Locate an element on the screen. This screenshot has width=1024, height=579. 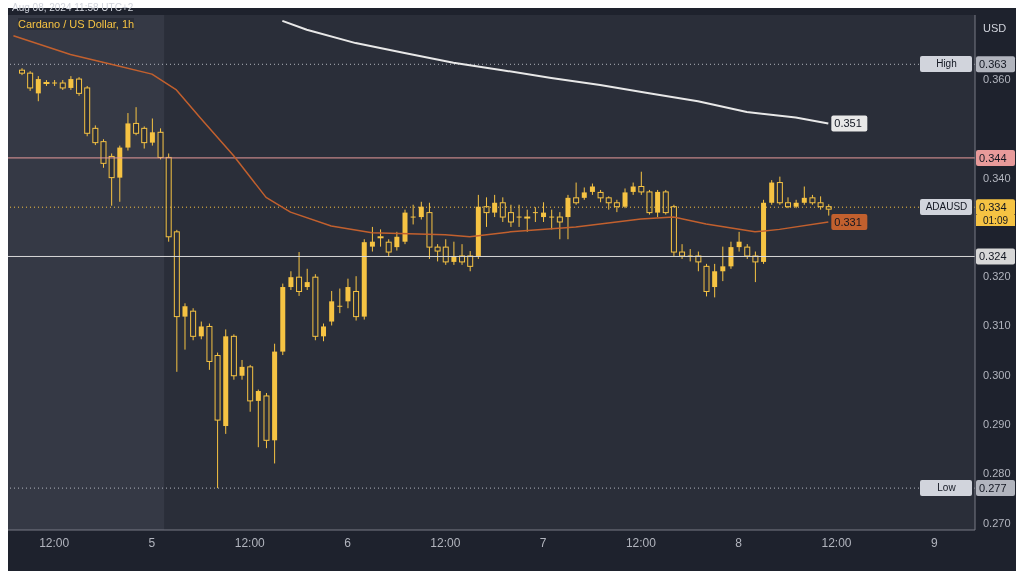
ref-line-label: 0.344 is located at coordinates (993, 157).